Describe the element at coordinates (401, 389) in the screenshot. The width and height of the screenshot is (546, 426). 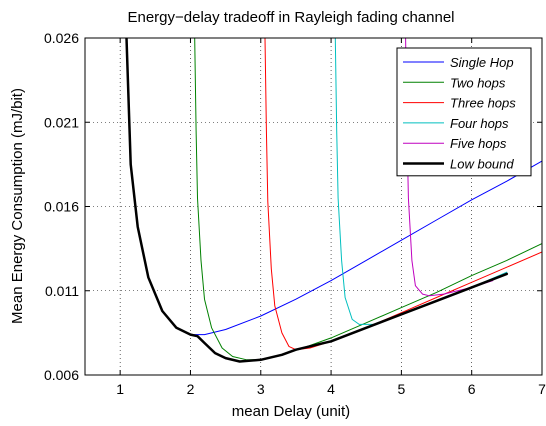
I see `x-tick-label: 5` at that location.